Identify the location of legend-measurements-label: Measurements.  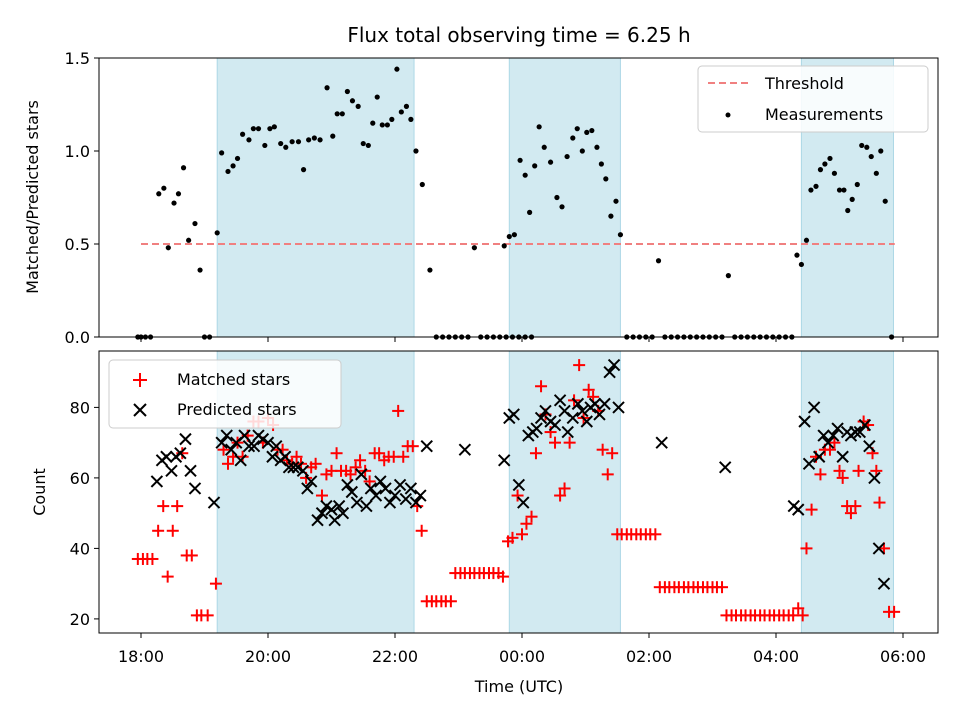
(824, 114).